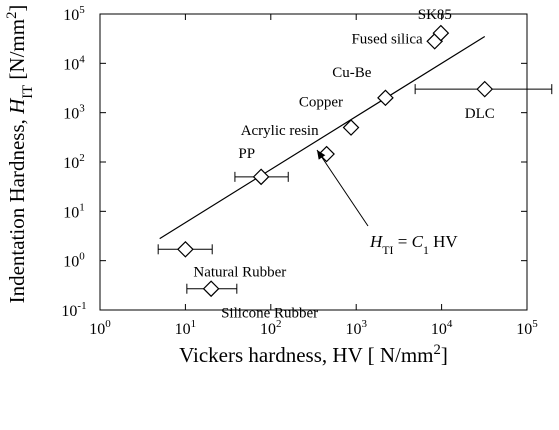 The width and height of the screenshot is (559, 430). Describe the element at coordinates (280, 131) in the screenshot. I see `point-label: Acrylic resin` at that location.